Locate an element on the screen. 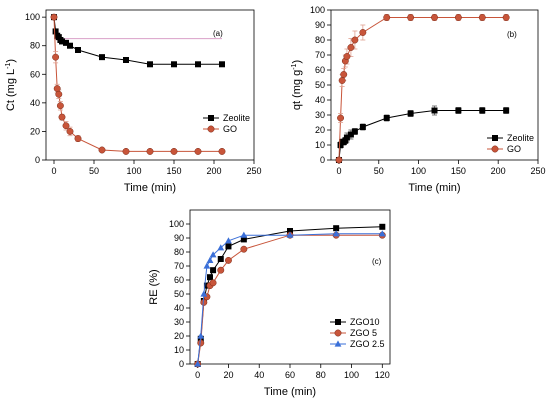 The height and width of the screenshot is (409, 550). x-tick-label: 200 is located at coordinates (498, 171).